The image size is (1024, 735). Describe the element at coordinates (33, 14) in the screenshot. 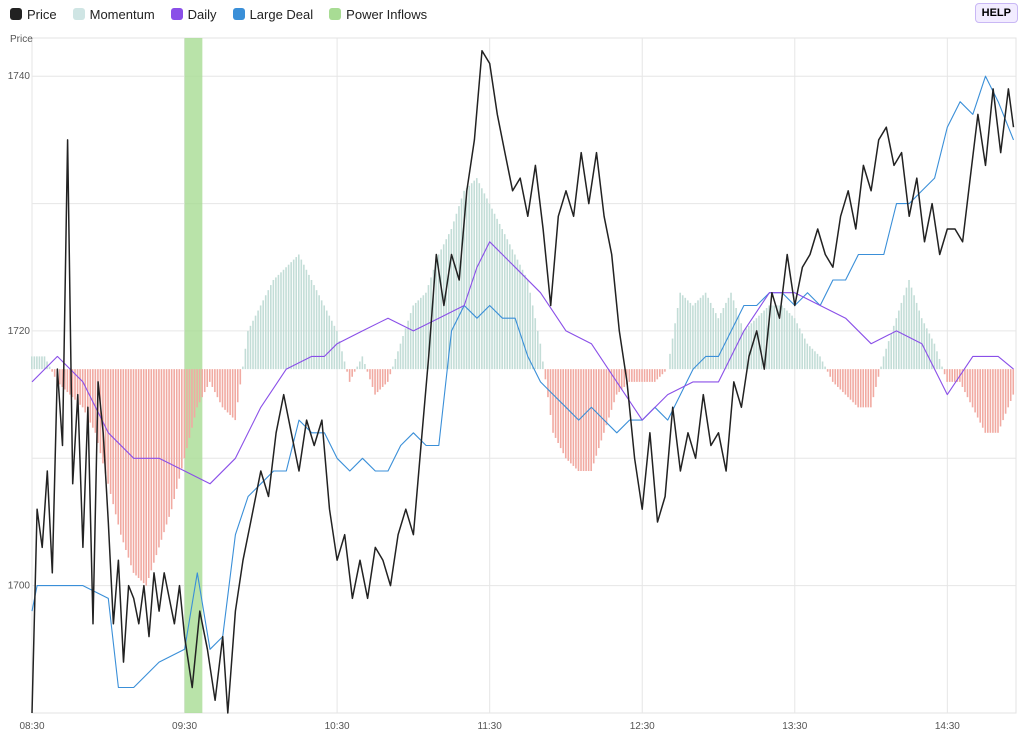

I see `legend-item-price: Price` at that location.